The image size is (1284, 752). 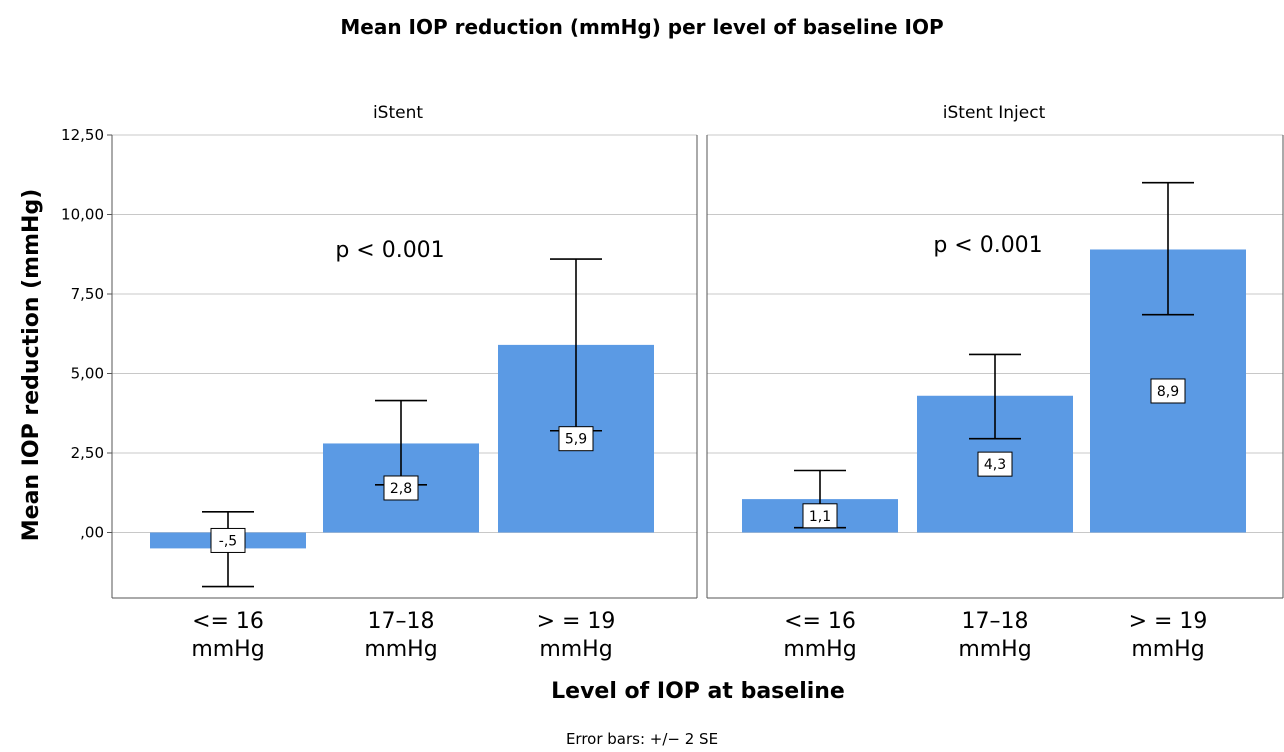 I want to click on data-label: 8,9, so click(x=1168, y=392).